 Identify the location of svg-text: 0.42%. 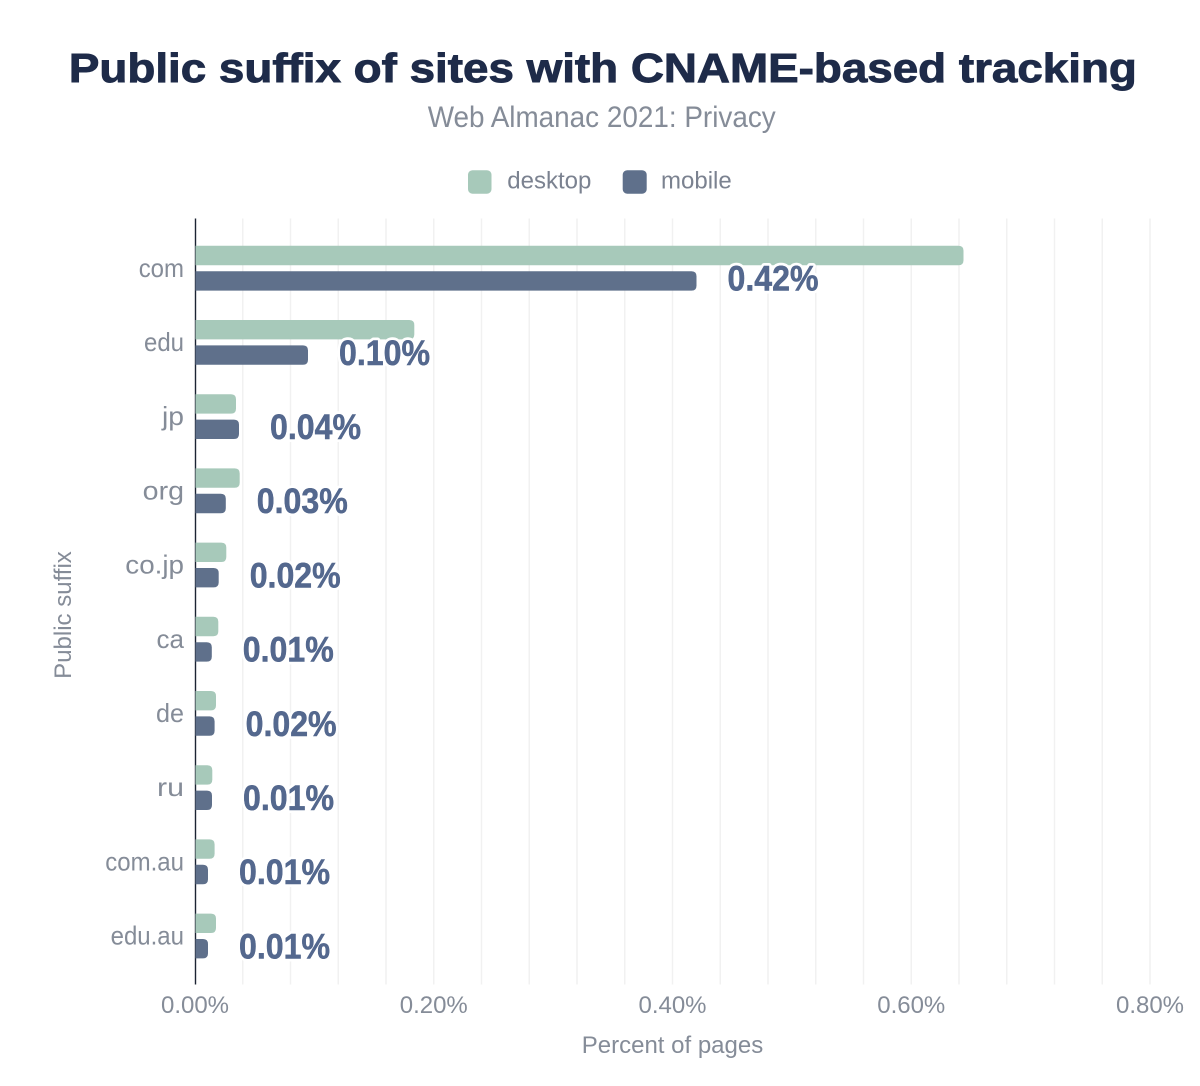
(773, 279).